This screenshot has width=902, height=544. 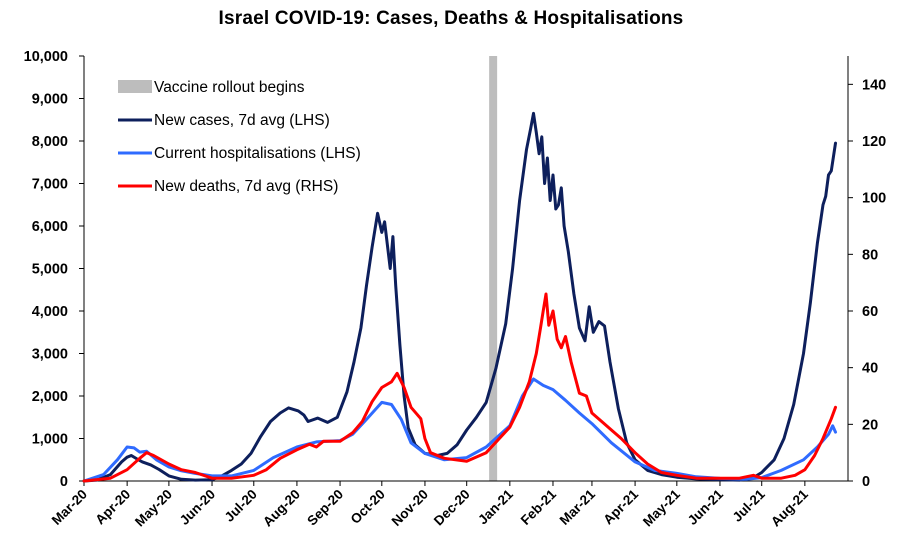 What do you see at coordinates (46, 57) in the screenshot?
I see `y-left-tick-label: 10,000` at bounding box center [46, 57].